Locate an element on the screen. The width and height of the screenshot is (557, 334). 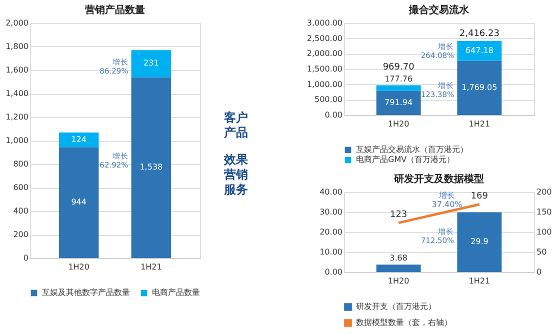
y-tick-label: 40.00 is located at coordinates (331, 192).